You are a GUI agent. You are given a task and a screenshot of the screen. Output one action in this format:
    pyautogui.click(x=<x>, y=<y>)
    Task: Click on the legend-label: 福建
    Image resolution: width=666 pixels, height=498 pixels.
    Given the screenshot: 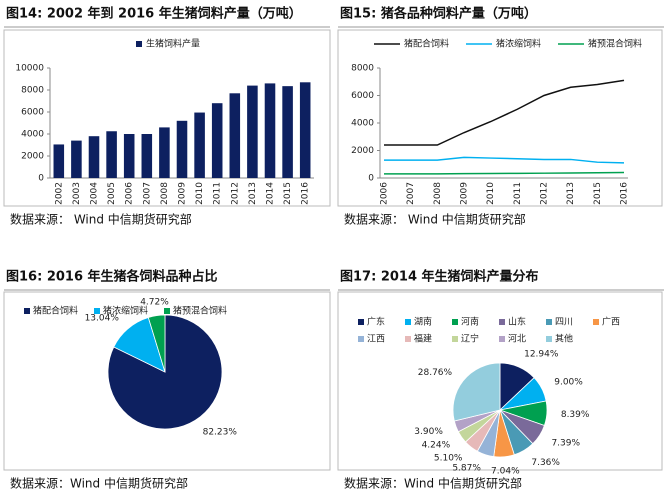 What is the action you would take?
    pyautogui.click(x=423, y=339)
    